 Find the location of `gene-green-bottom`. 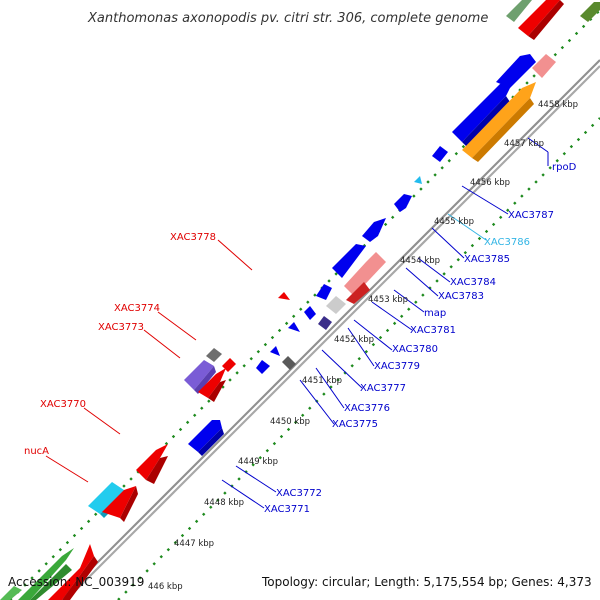

gene-green-bottom is located at coordinates (11, 593).